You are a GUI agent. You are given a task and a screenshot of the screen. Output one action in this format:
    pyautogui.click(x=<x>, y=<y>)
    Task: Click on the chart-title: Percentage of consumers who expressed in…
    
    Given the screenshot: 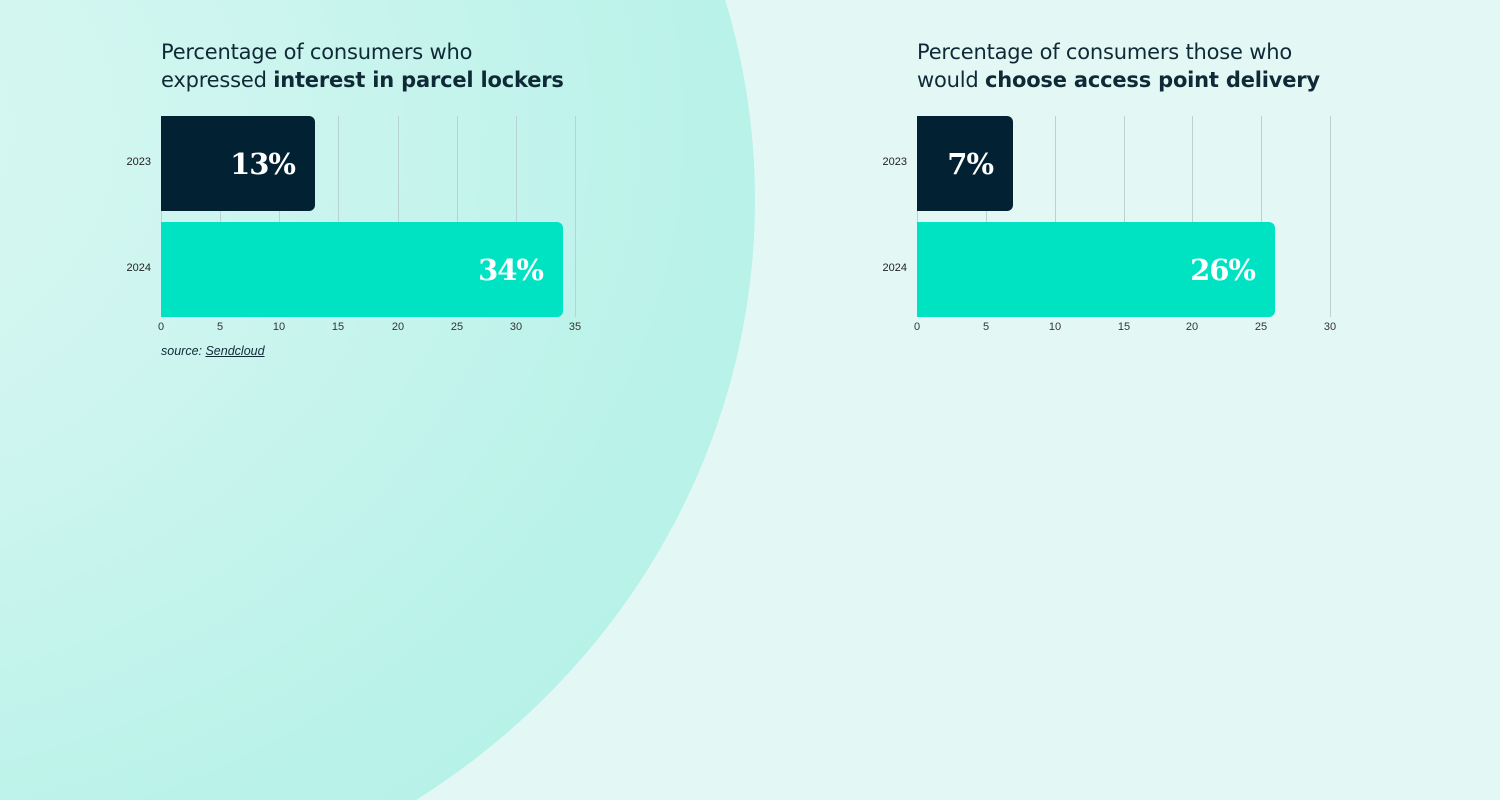 What is the action you would take?
    pyautogui.click(x=362, y=66)
    